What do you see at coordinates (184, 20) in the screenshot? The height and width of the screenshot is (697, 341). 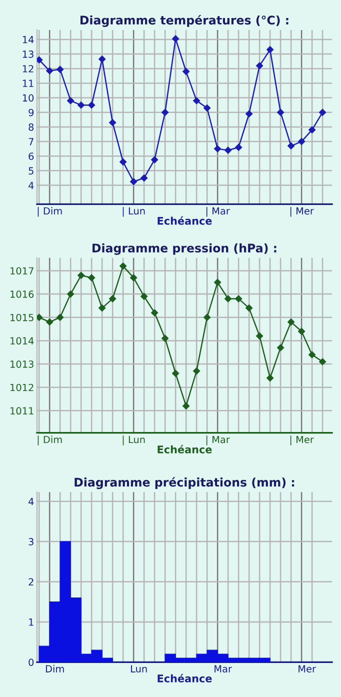 I see `chart-title: Diagramme températures (°C) :` at bounding box center [184, 20].